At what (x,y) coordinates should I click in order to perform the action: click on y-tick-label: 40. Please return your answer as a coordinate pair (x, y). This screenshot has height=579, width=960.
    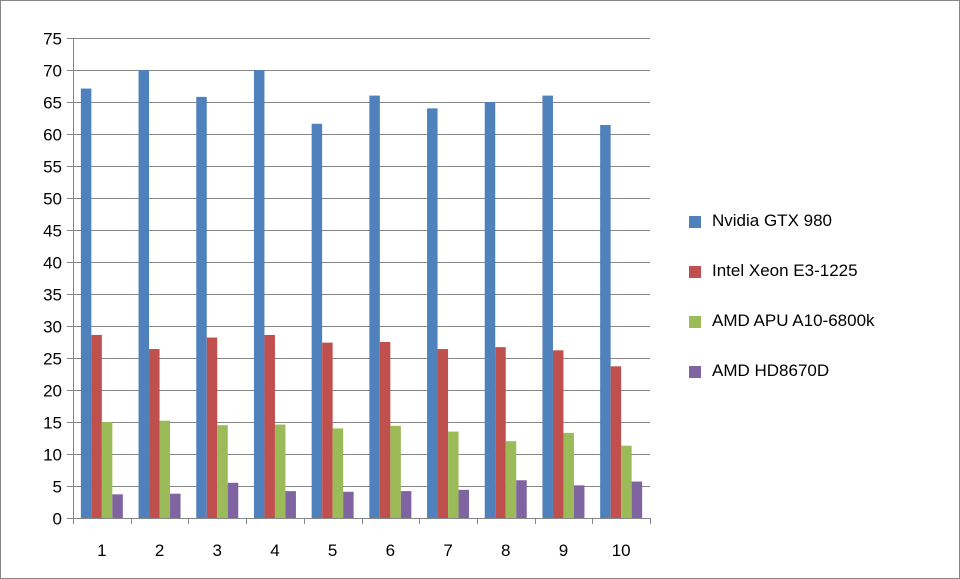
    Looking at the image, I should click on (52, 263).